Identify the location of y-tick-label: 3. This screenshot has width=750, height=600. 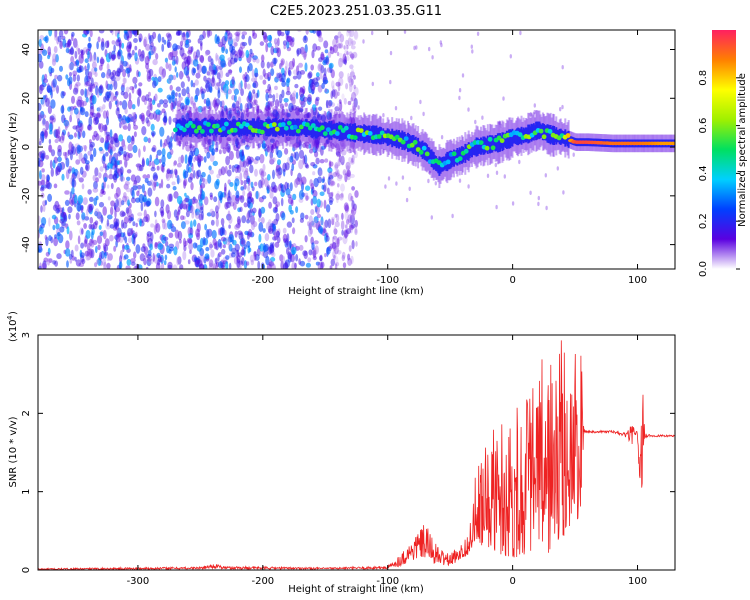
(26, 335).